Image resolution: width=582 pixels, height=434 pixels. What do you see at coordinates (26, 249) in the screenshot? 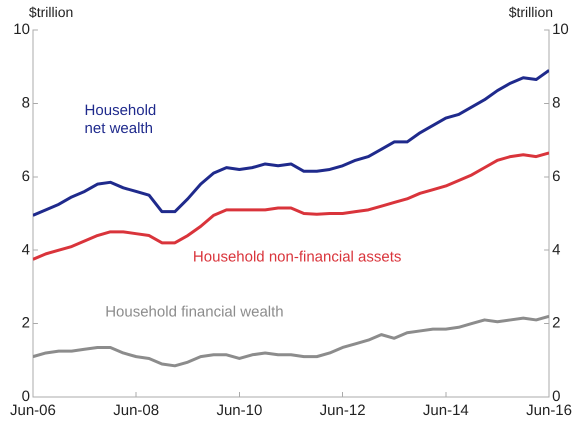
I see `y-tick-label: 4` at bounding box center [26, 249].